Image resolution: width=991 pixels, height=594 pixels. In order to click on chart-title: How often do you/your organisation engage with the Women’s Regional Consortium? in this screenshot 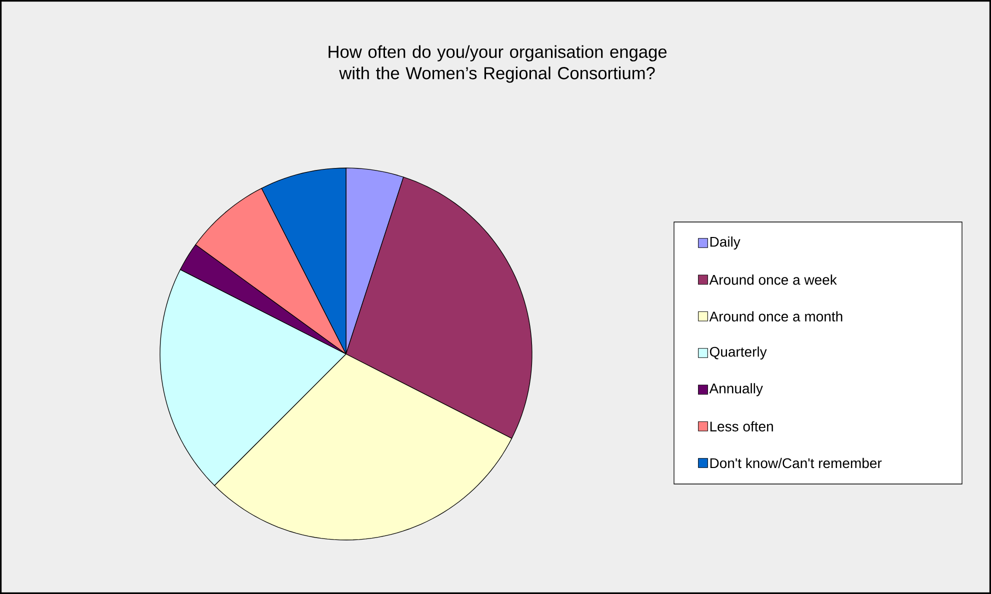, I will do `click(497, 64)`.